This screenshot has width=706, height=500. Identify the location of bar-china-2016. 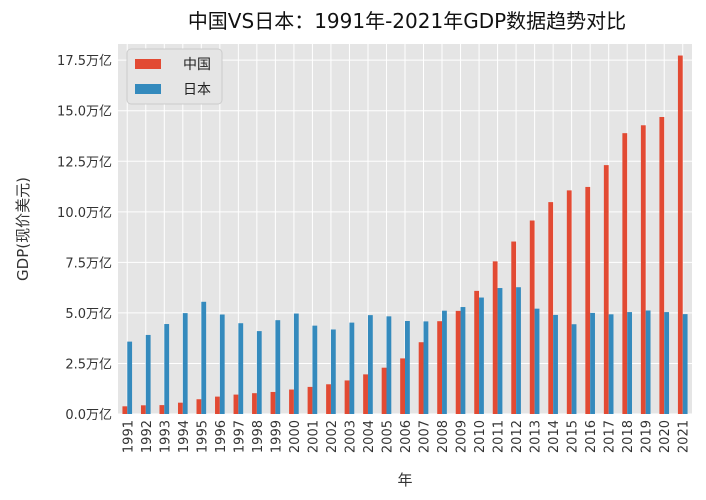
(588, 300).